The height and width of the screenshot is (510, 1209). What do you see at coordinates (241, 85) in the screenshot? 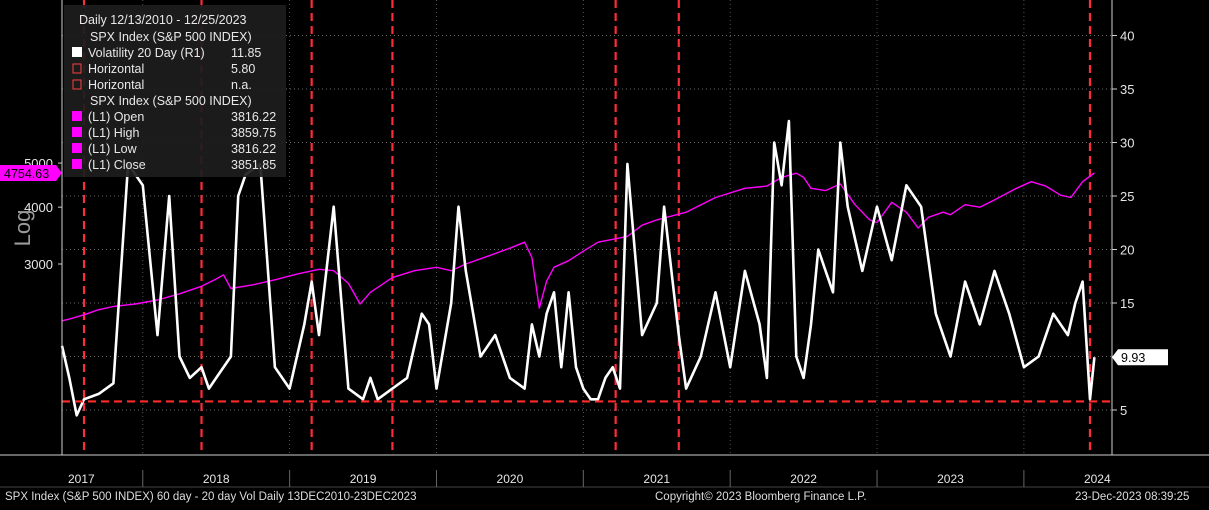
I see `legend-value: n.a.` at bounding box center [241, 85].